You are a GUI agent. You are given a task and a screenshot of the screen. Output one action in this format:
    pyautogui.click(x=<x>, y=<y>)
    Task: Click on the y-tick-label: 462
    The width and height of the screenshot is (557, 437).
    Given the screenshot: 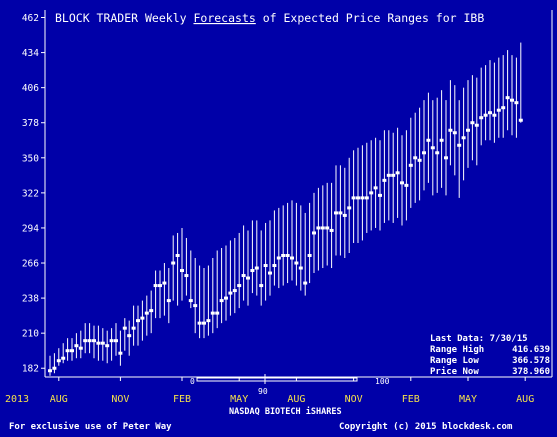 What is the action you would take?
    pyautogui.click(x=30, y=18)
    